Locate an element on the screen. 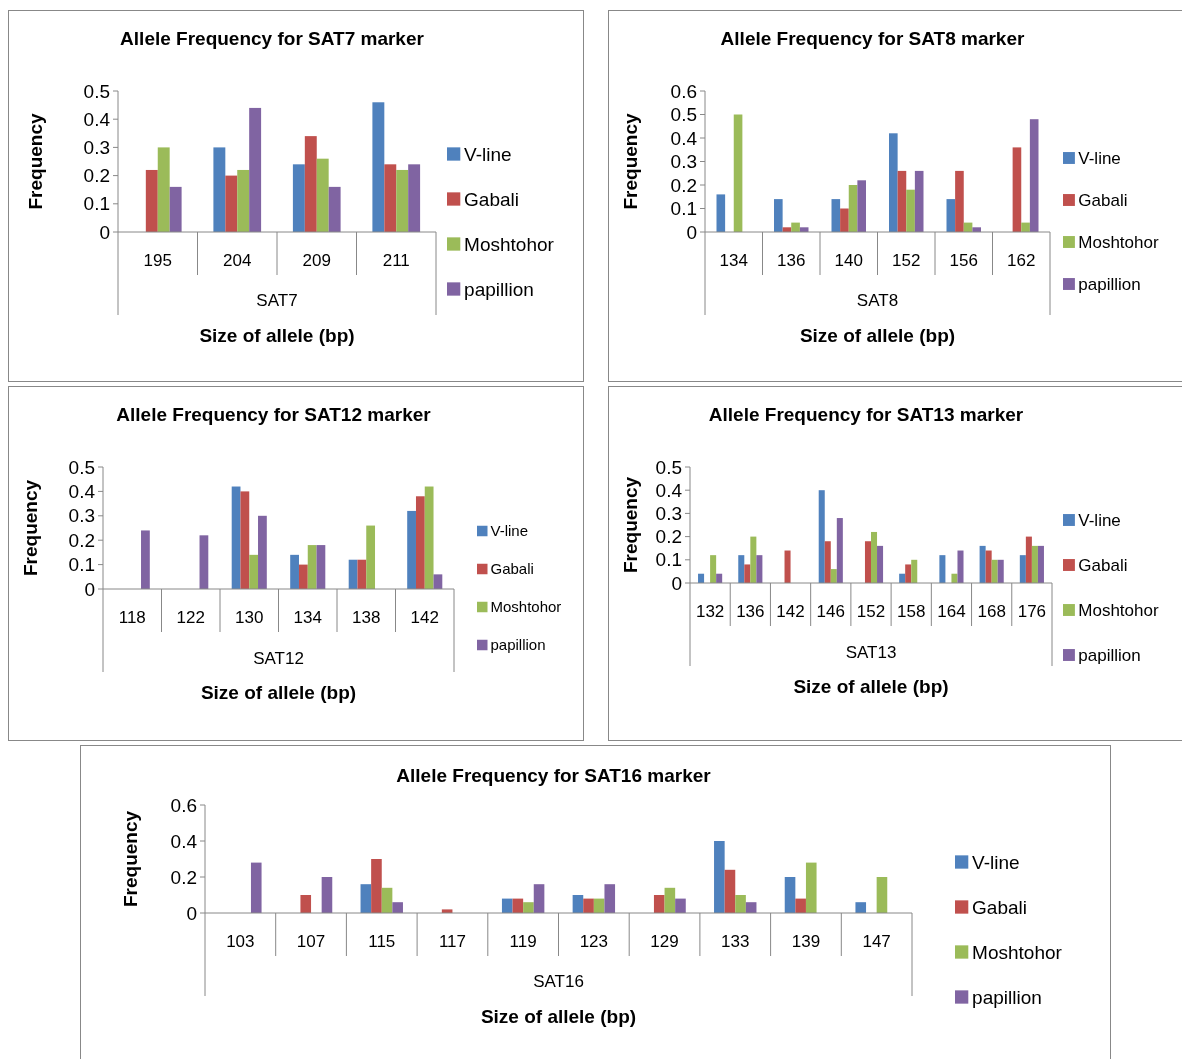  y-tick-label: 0.3 is located at coordinates (96, 148).